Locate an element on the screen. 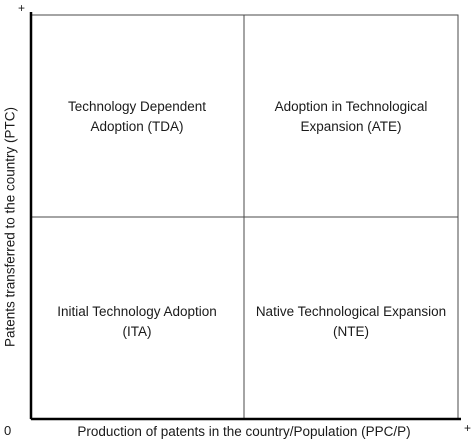 The height and width of the screenshot is (445, 474). x-axis-plus-sign: + is located at coordinates (468, 428).